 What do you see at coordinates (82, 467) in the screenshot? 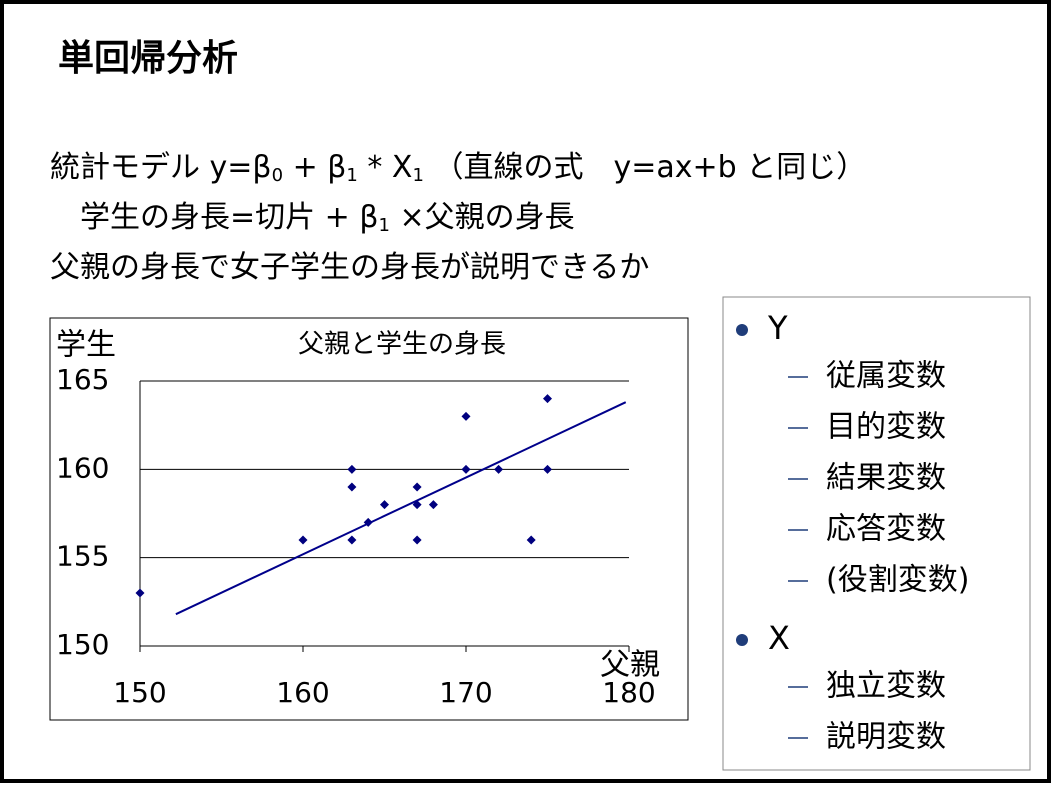
I see `y-tick-label: 160` at bounding box center [82, 467].